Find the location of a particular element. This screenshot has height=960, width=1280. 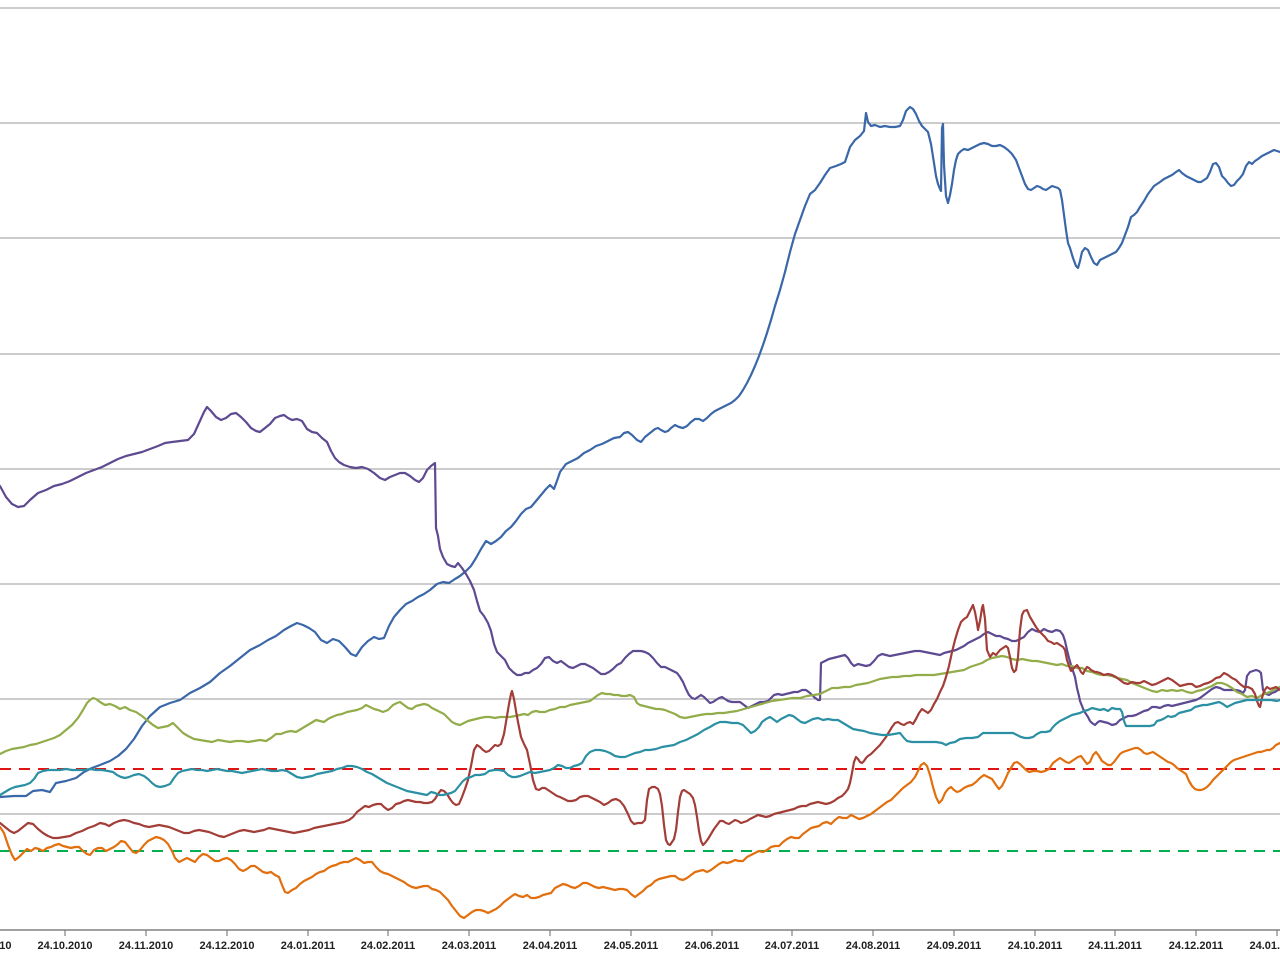

x-axis-tick-label: 24.09.2011 is located at coordinates (954, 946).